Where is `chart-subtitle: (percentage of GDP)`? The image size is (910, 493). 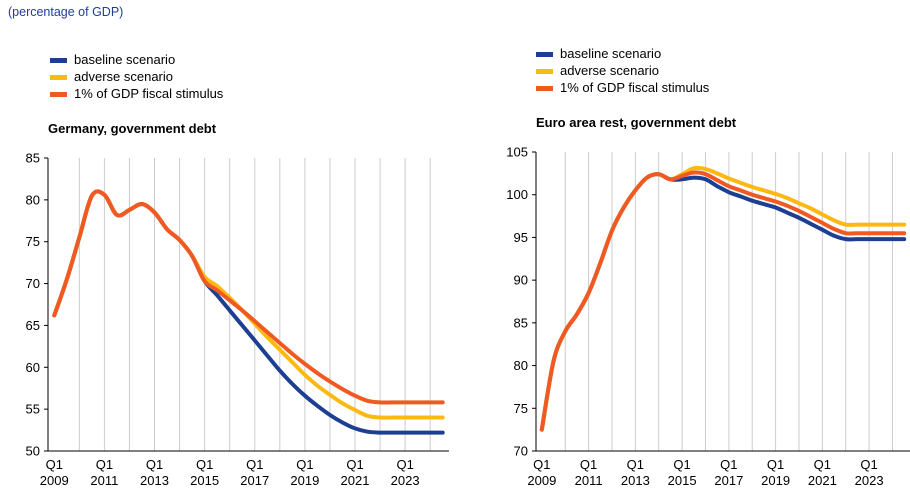 chart-subtitle: (percentage of GDP) is located at coordinates (66, 12).